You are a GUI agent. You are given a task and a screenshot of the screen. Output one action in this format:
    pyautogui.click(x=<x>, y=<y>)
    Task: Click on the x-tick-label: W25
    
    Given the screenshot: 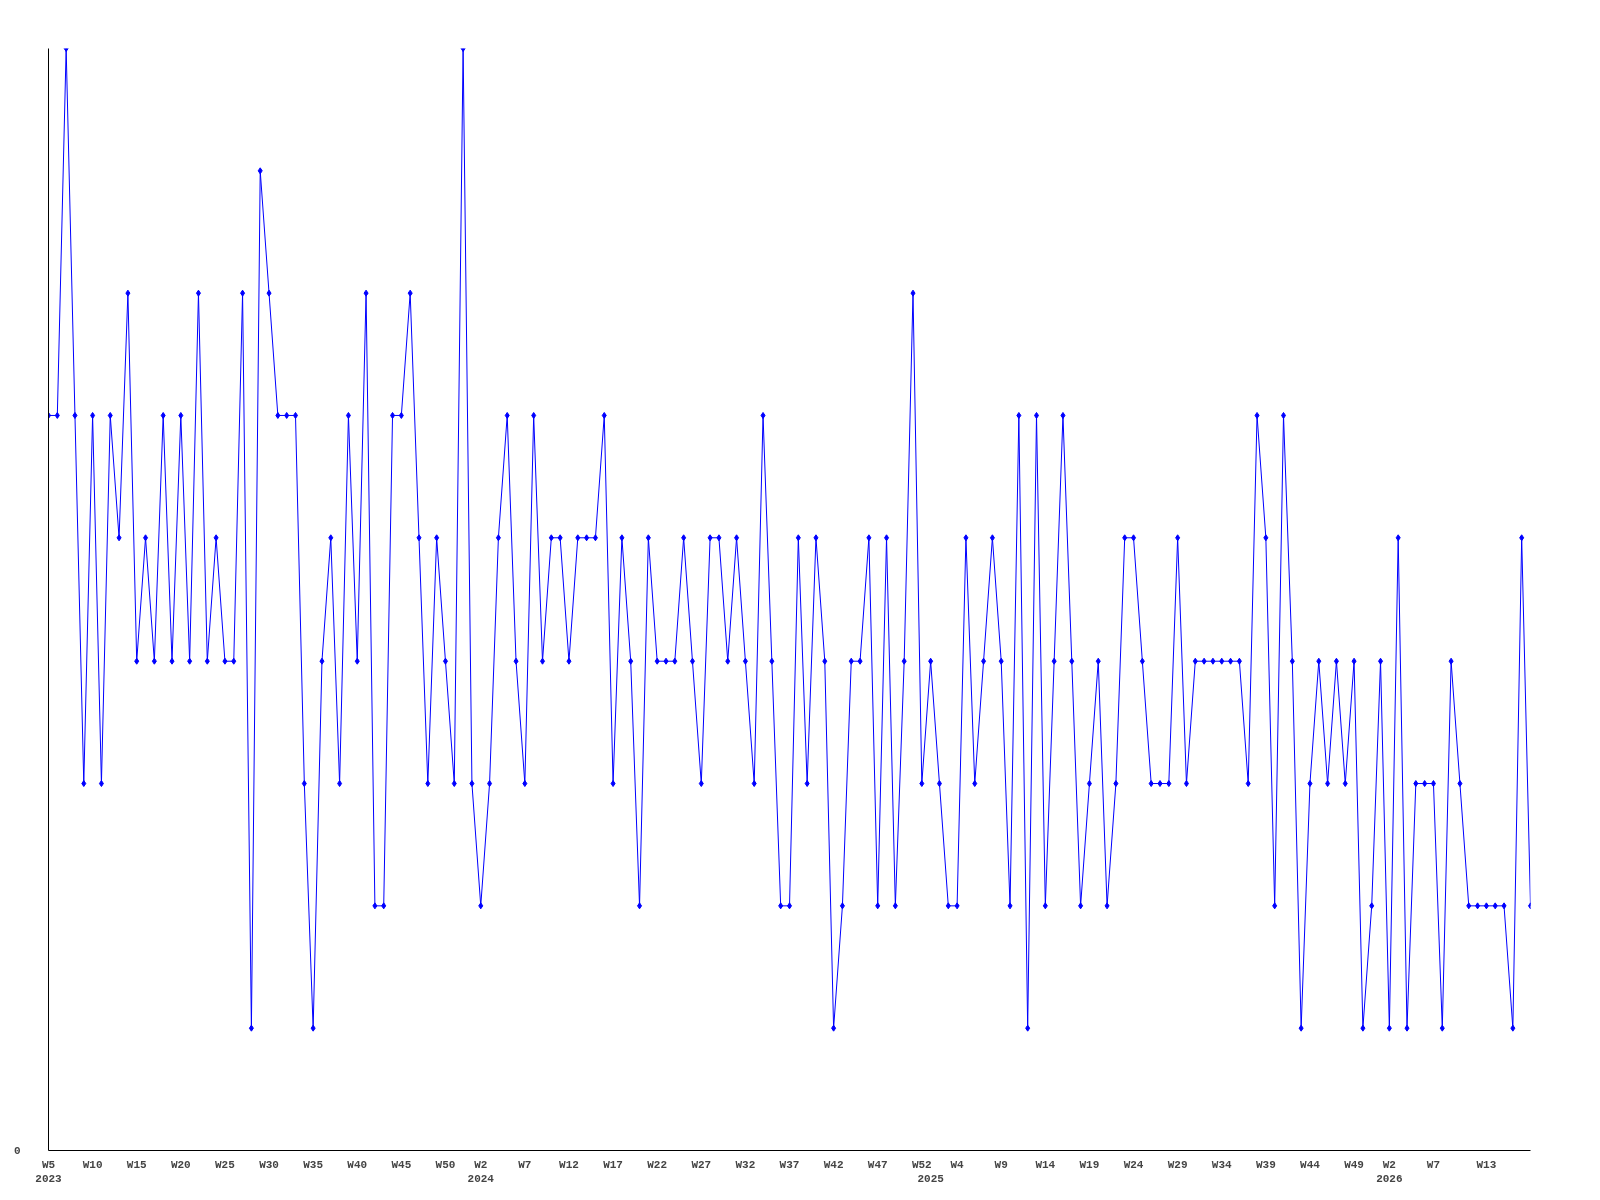 What is the action you would take?
    pyautogui.click(x=225, y=1164)
    